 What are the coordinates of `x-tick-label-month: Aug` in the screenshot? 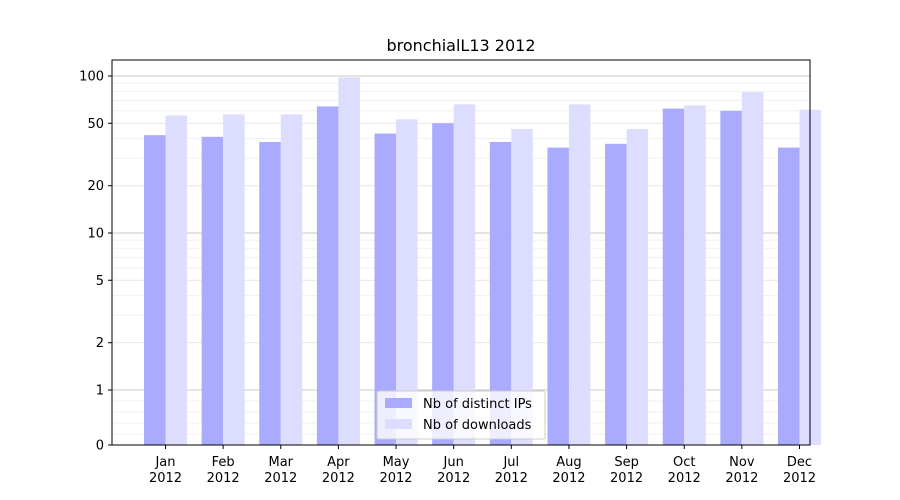 It's located at (568, 462).